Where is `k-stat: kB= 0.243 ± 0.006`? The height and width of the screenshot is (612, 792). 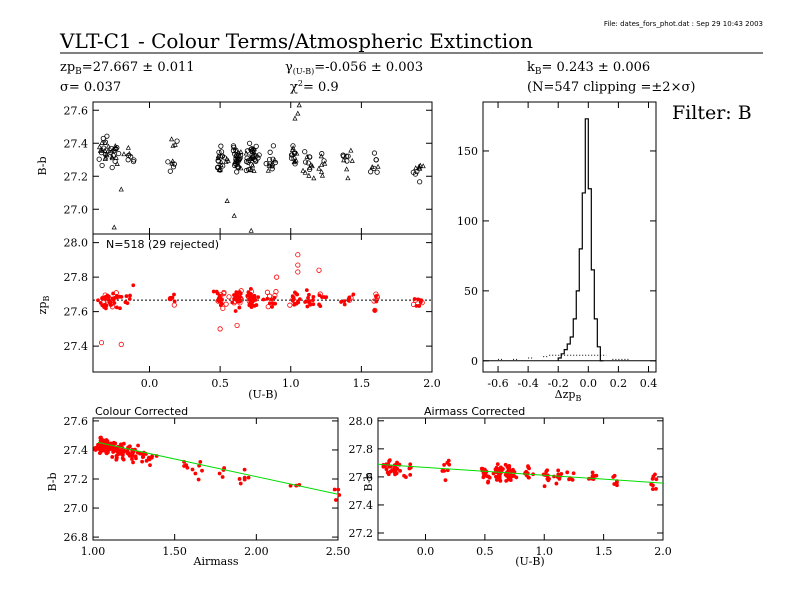 k-stat: kB= 0.243 ± 0.006 is located at coordinates (588, 68).